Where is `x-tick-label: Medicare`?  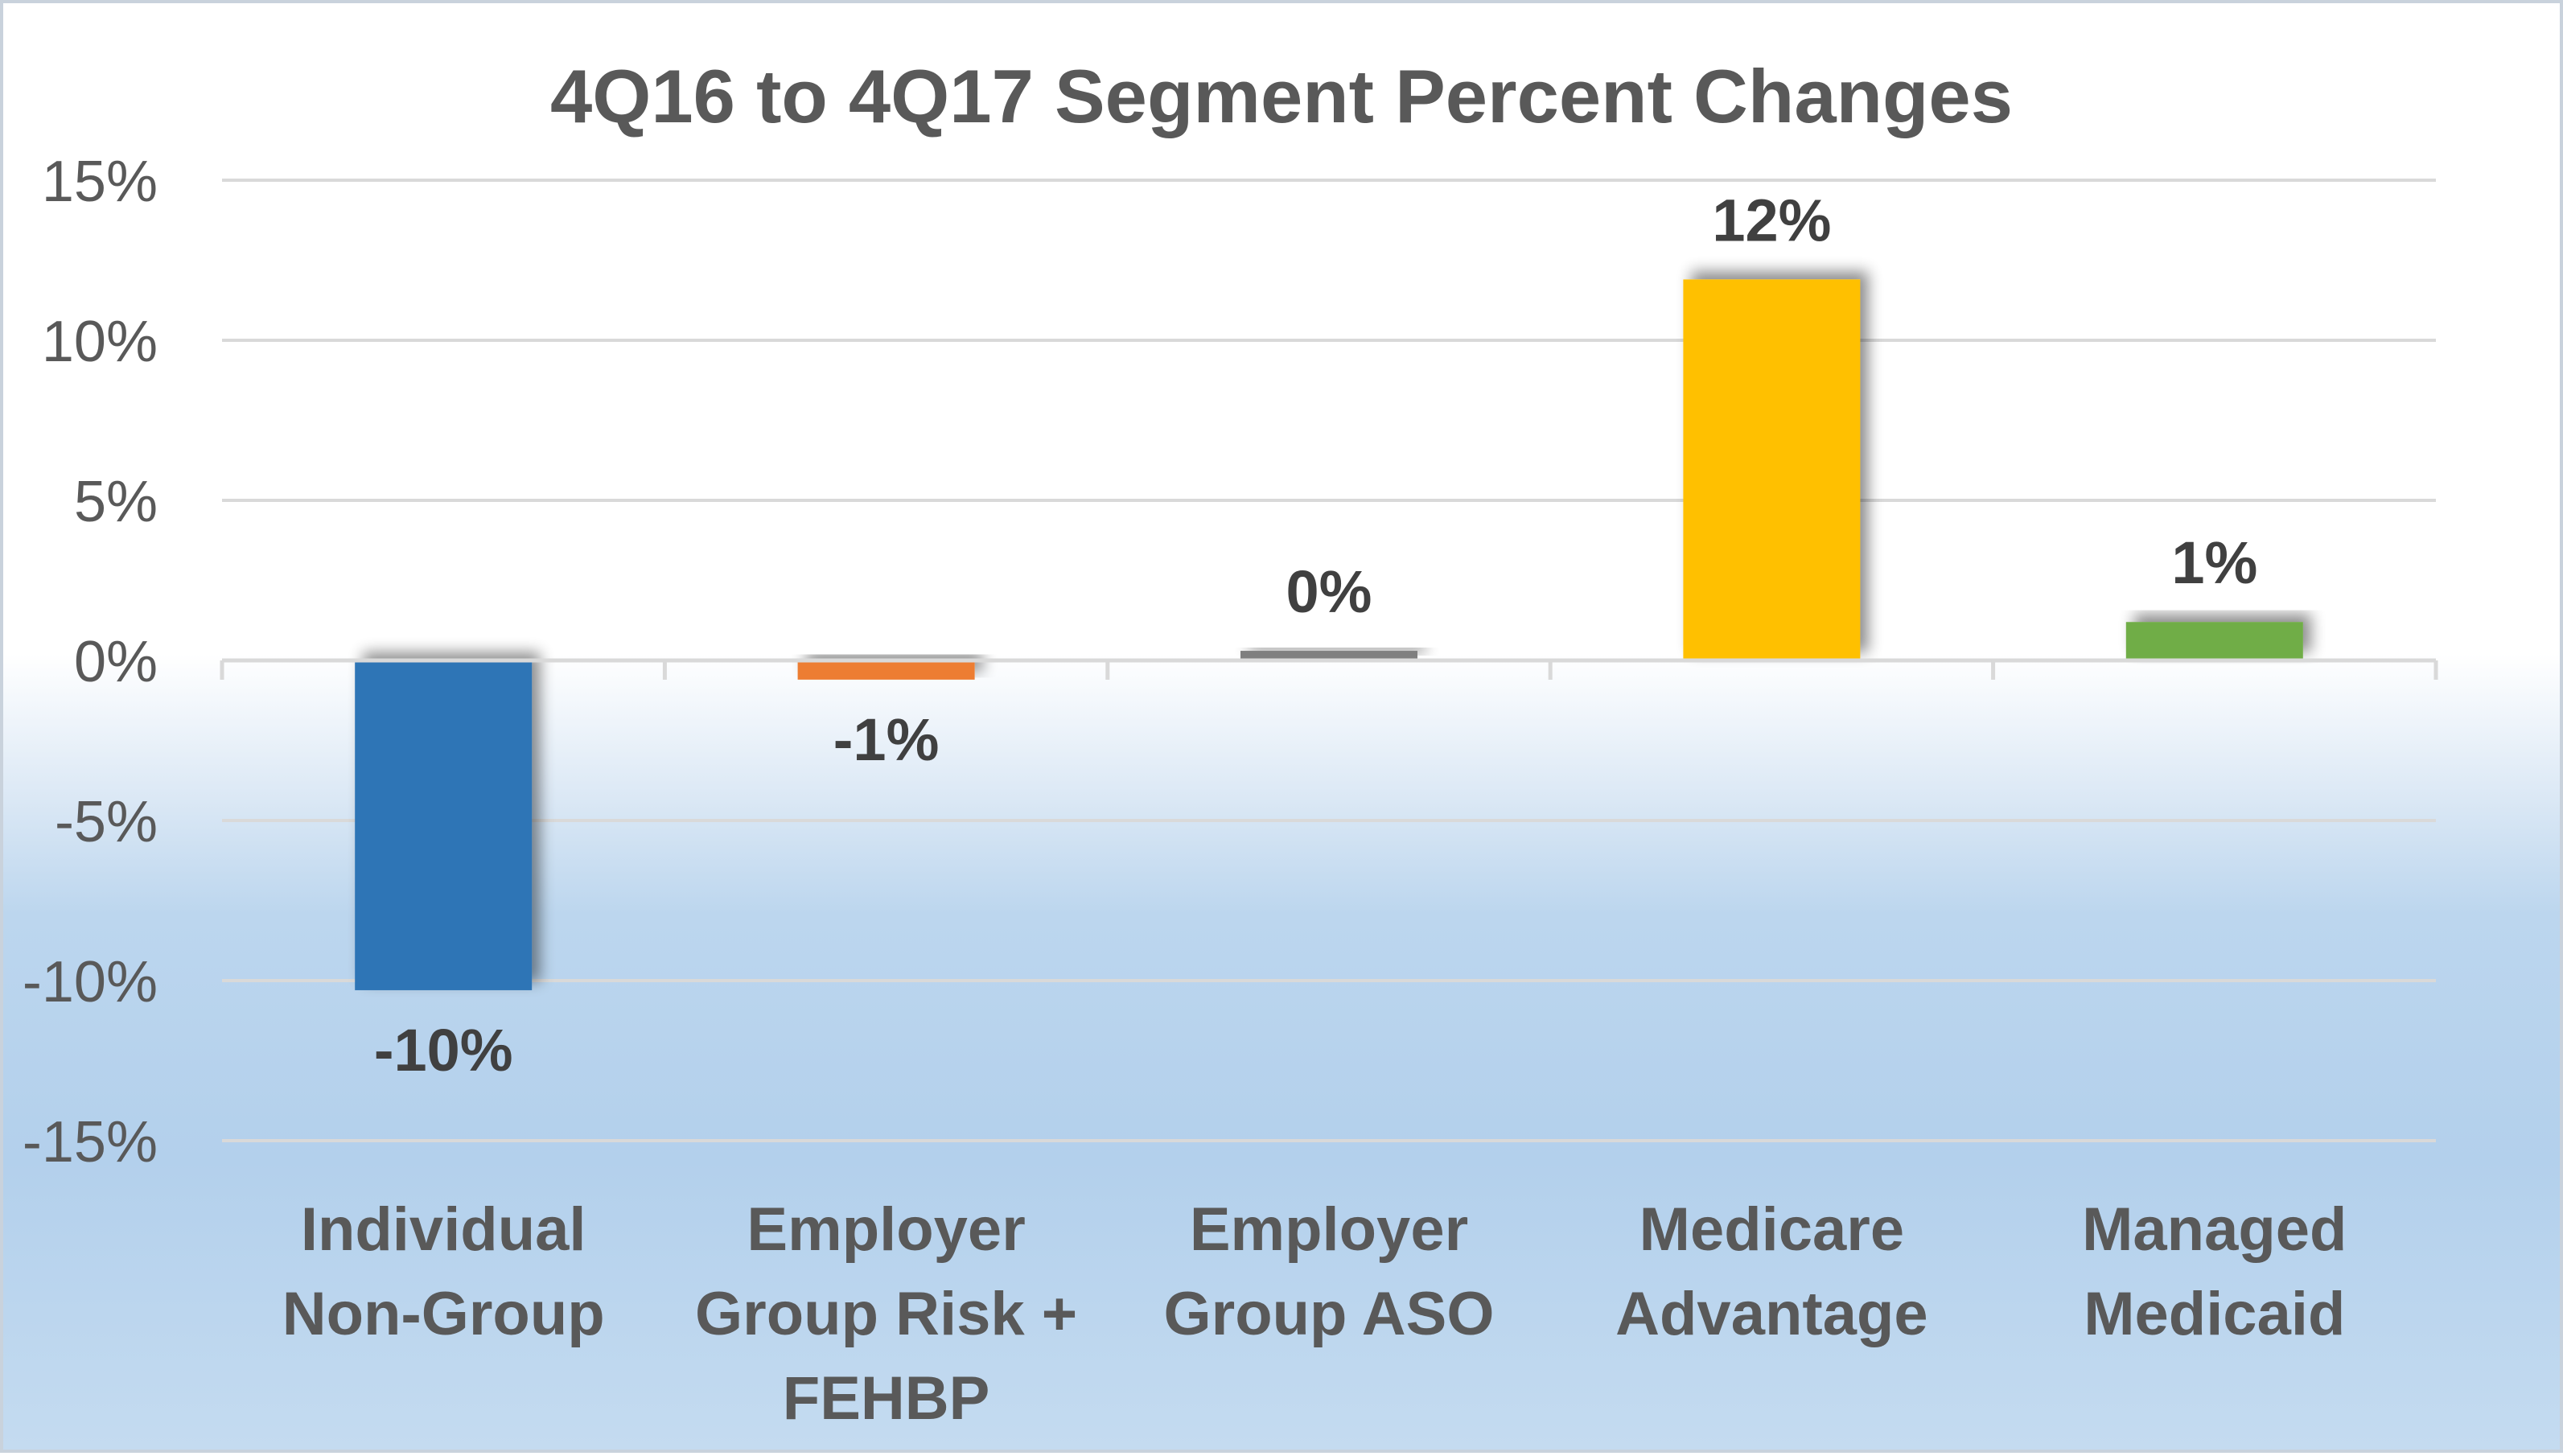
x-tick-label: Medicare is located at coordinates (1772, 1229).